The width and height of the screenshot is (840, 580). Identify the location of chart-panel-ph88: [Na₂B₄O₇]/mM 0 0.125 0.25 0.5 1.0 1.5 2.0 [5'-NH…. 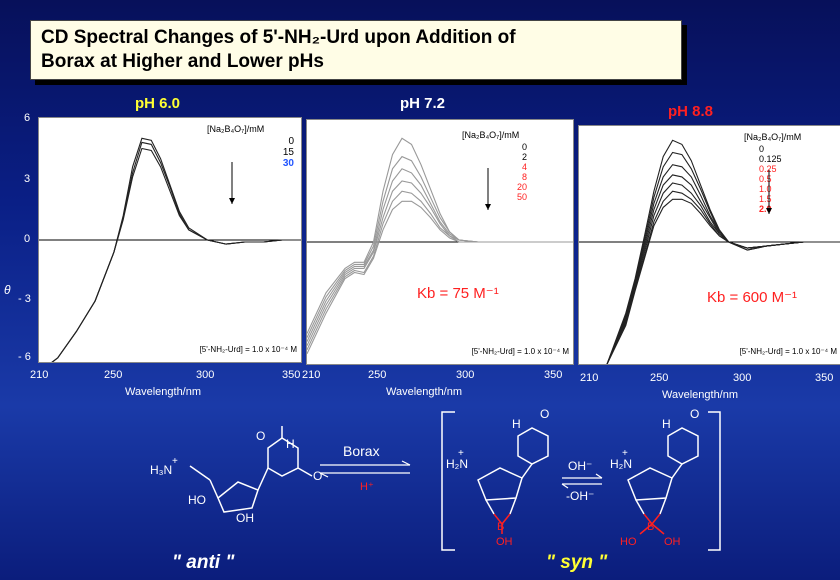
(709, 245).